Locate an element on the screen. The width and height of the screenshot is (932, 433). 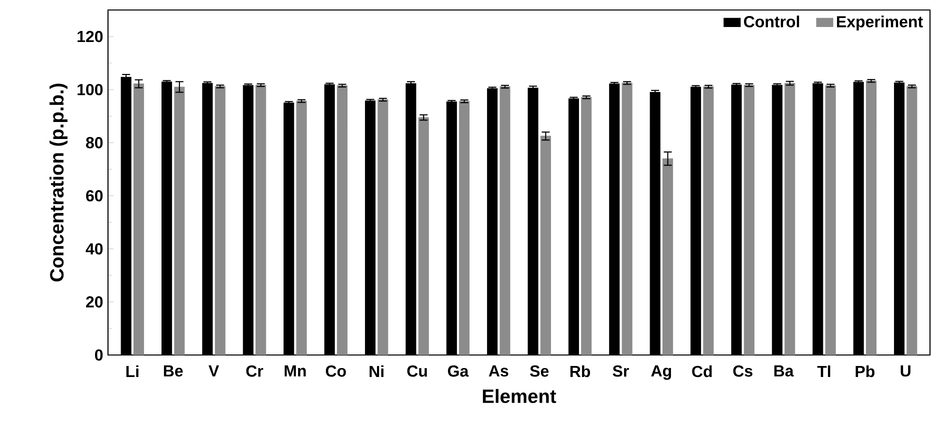
y-tick-label: 120 is located at coordinates (90, 36).